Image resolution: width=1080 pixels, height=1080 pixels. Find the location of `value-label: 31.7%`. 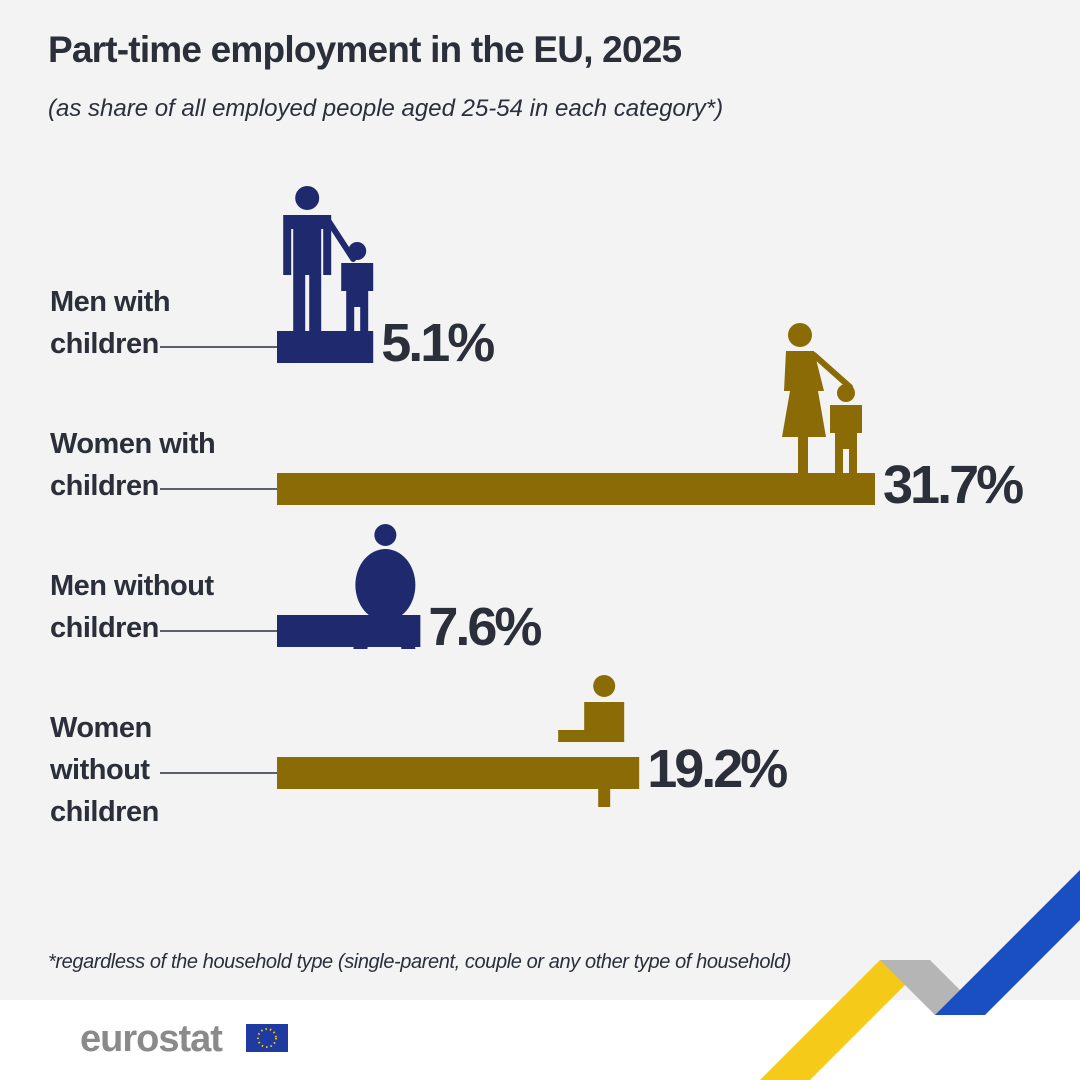

value-label: 31.7% is located at coordinates (953, 485).